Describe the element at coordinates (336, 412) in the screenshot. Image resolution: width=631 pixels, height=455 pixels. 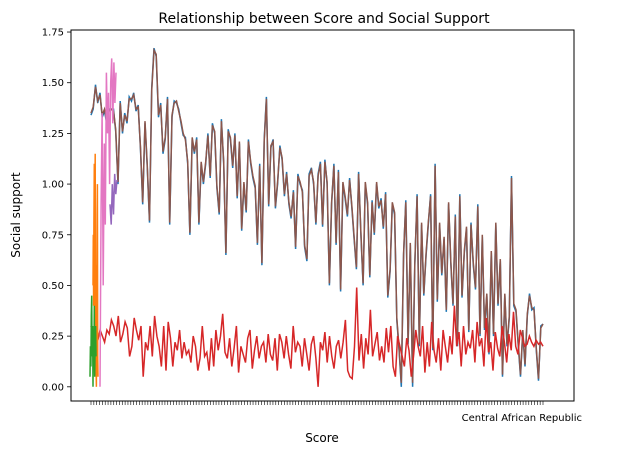
I see `x-axis: Central African Republic` at that location.